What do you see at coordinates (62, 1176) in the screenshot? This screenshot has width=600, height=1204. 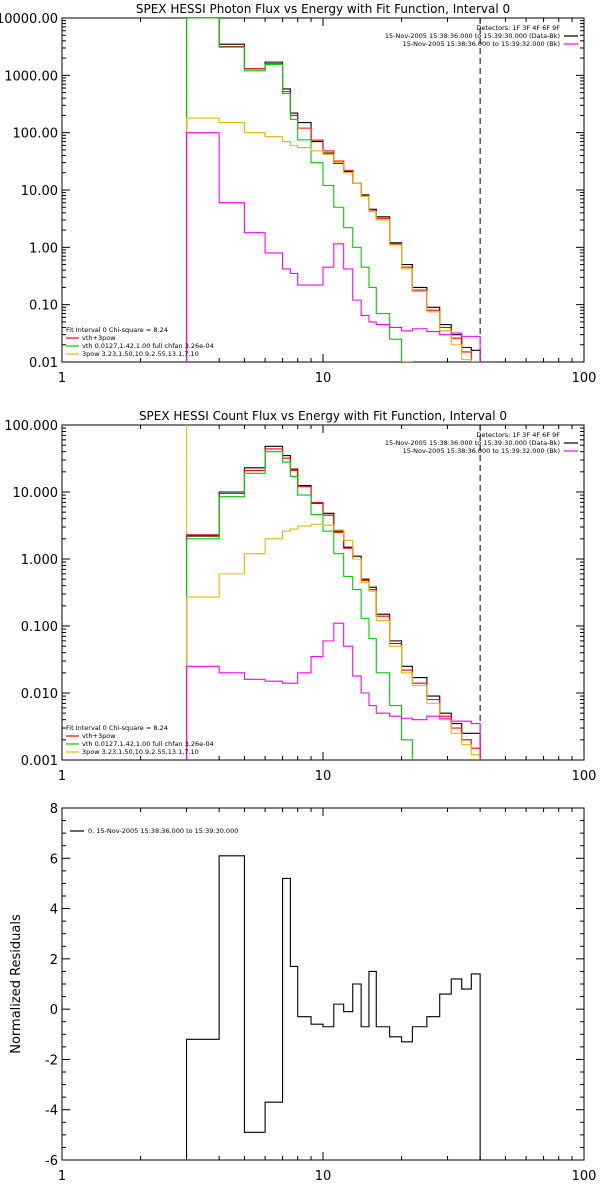 I see `residuals-x-tick-label: 1` at bounding box center [62, 1176].